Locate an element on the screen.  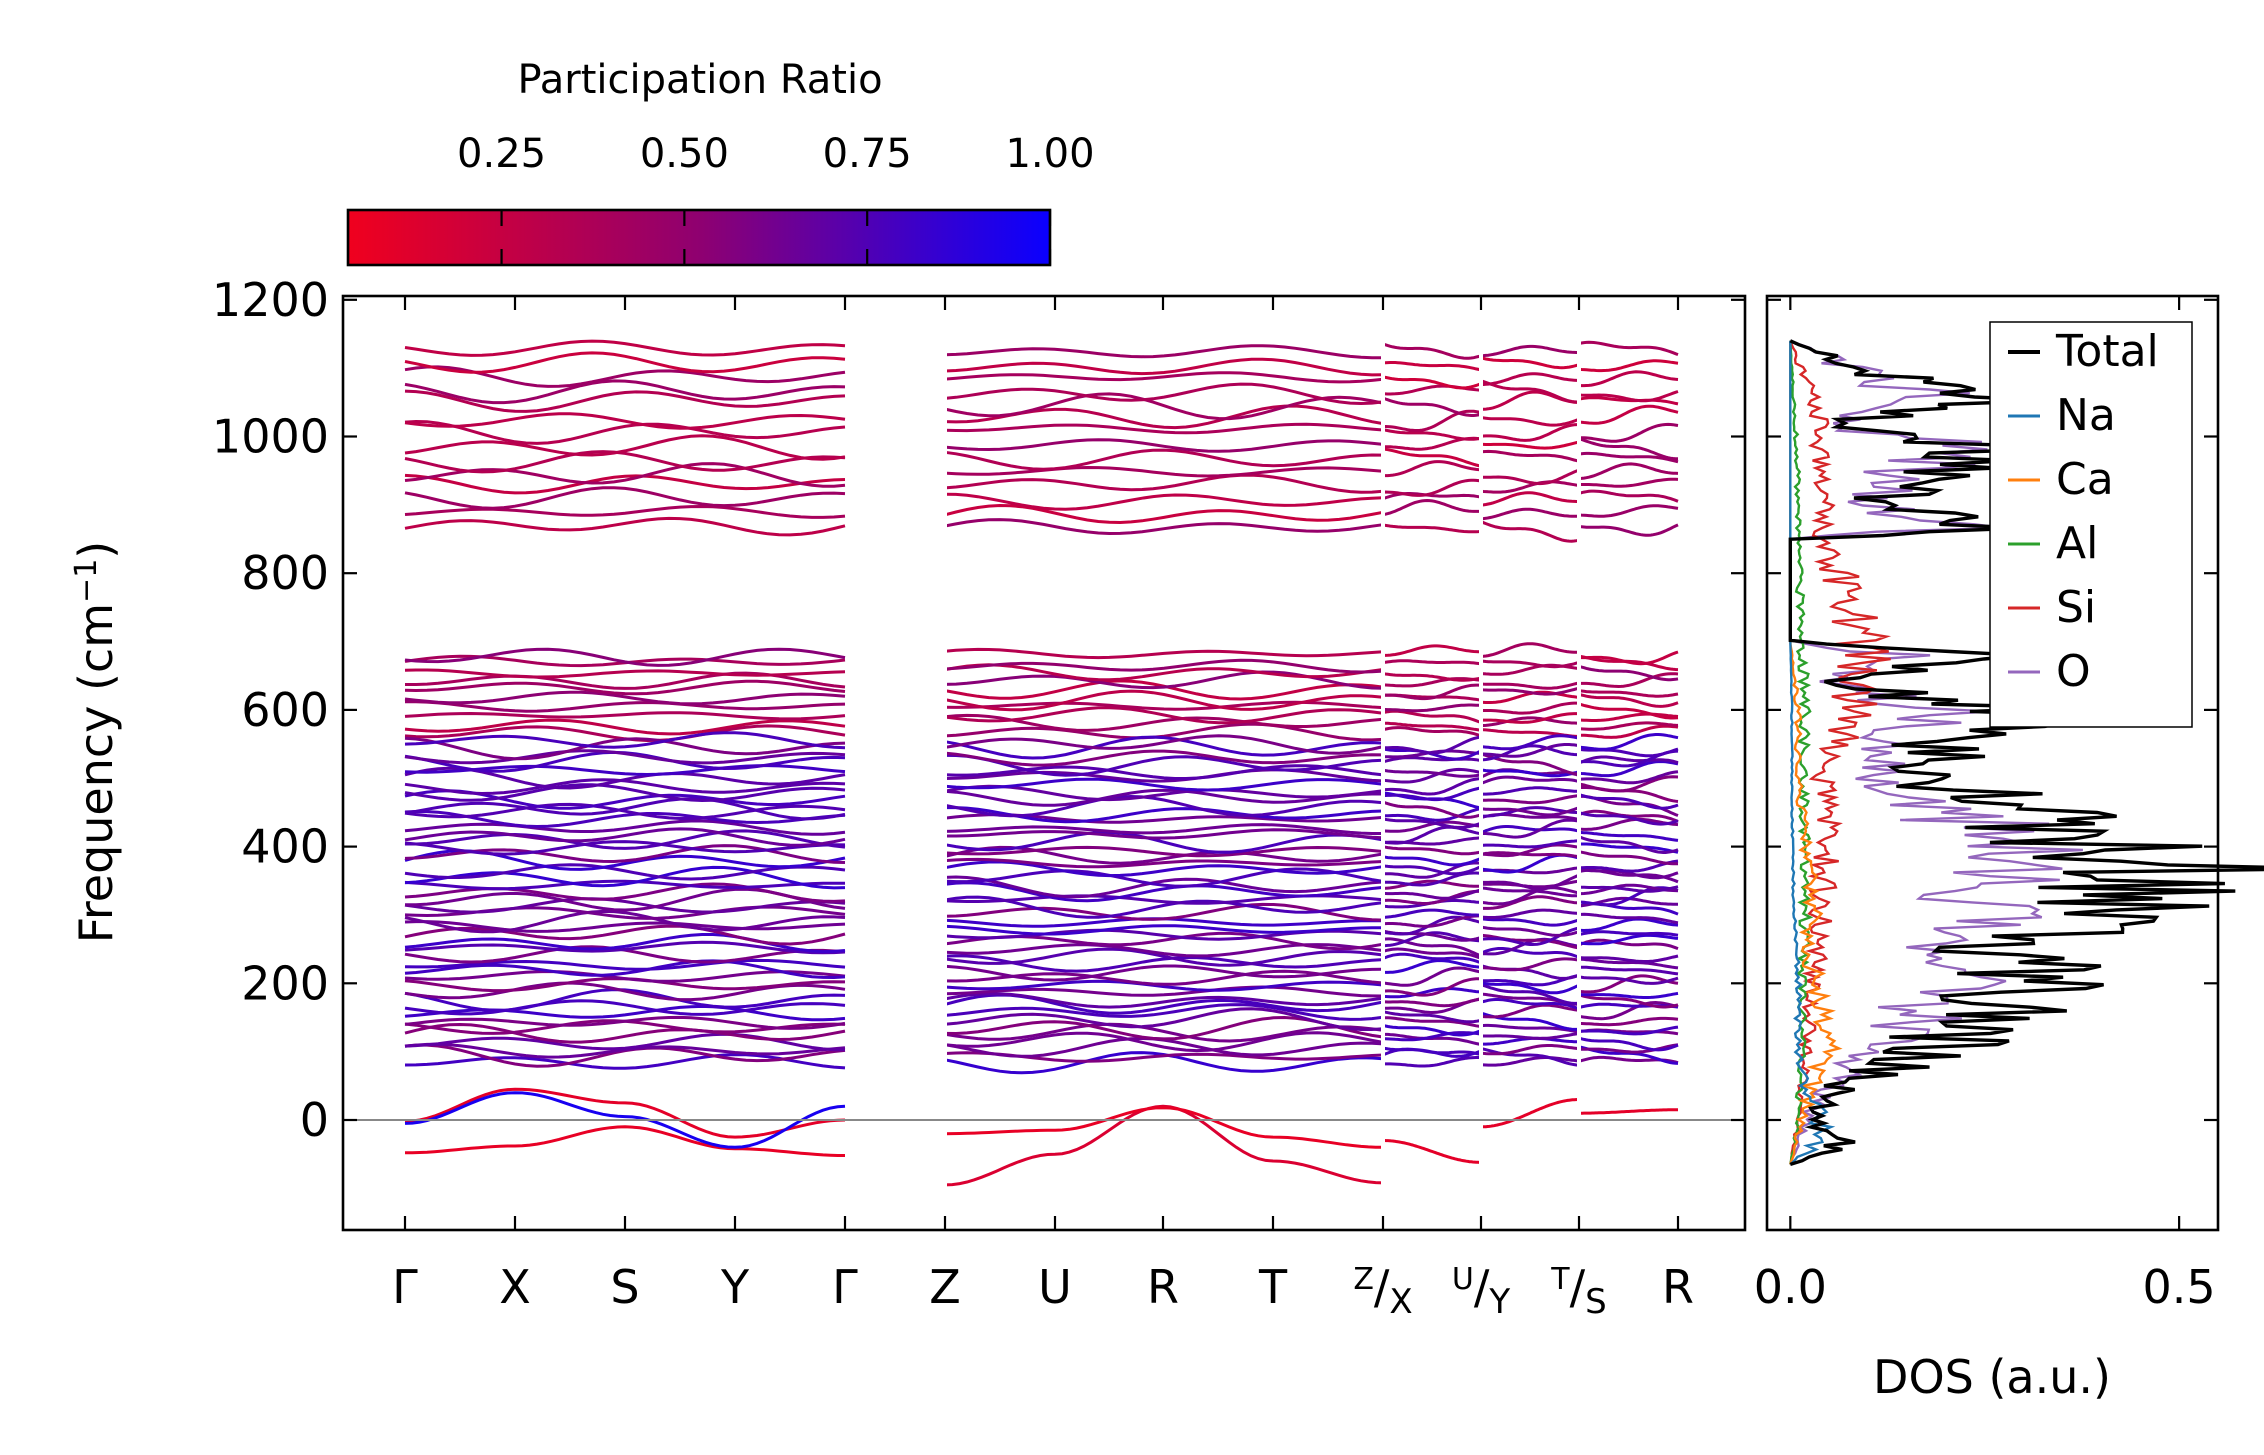
k-point-label: Z/X is located at coordinates (1382, 1291).